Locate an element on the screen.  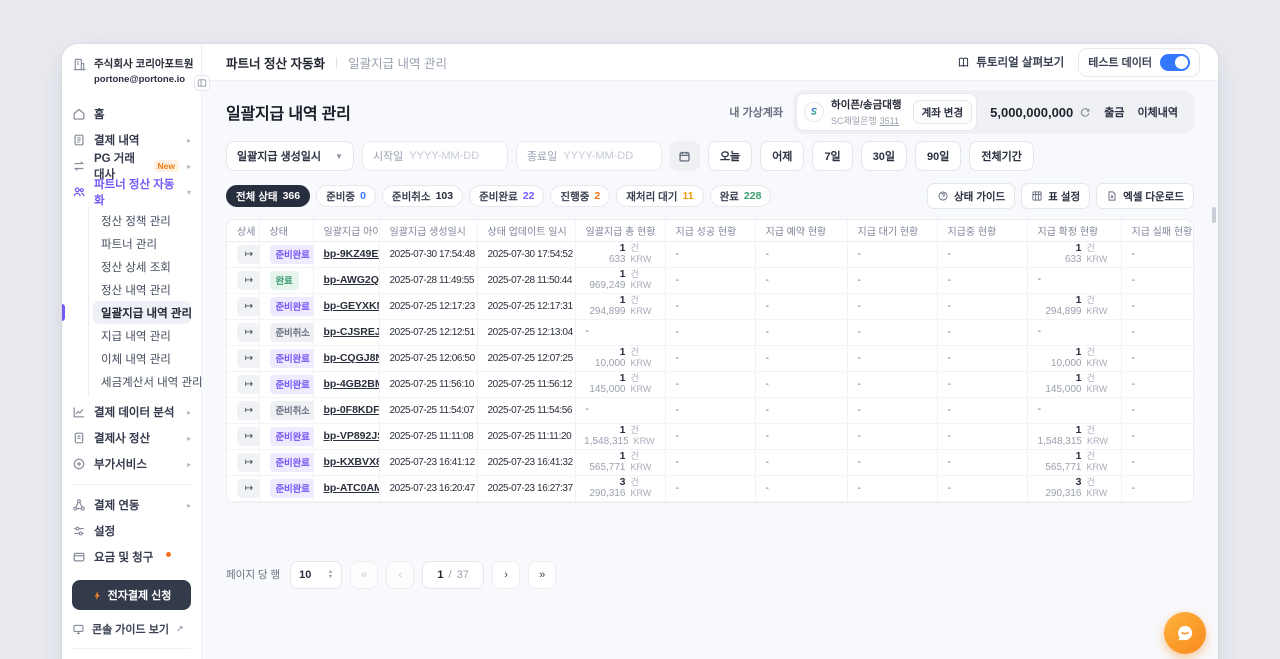
sidebar-subitem: 지급 내역 관리 is located at coordinates (136, 336).